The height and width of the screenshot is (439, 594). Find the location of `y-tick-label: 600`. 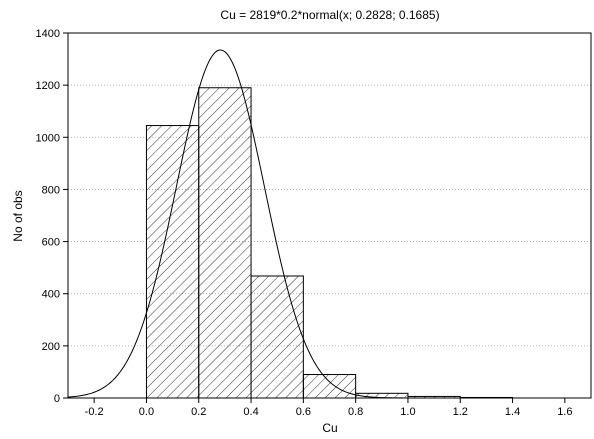

y-tick-label: 600 is located at coordinates (51, 243).